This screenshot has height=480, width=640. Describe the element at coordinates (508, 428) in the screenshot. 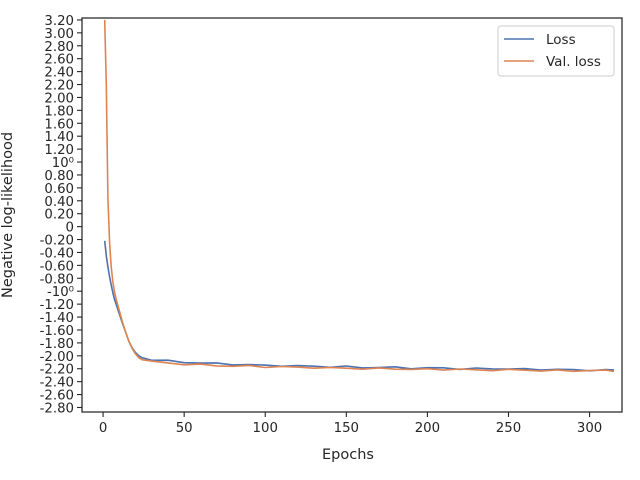

I see `x-tick-label: 250` at that location.